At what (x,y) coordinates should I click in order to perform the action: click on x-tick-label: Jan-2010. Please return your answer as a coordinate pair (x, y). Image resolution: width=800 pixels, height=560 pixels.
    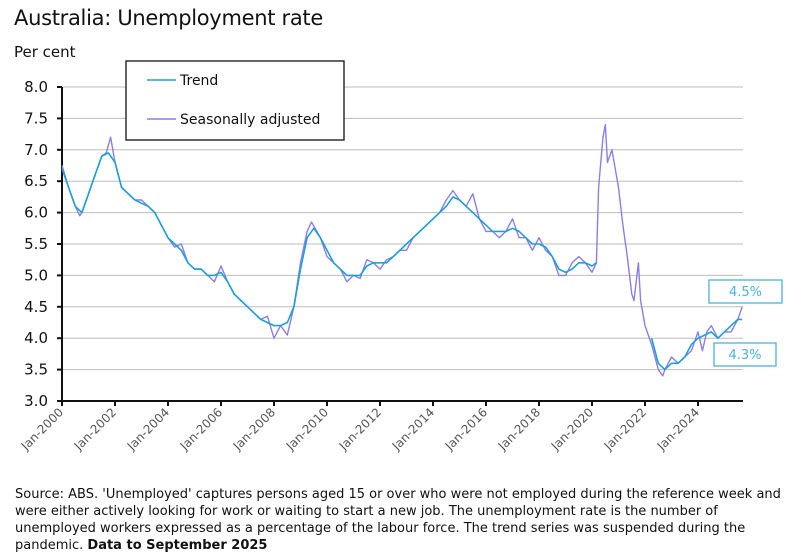
    Looking at the image, I should click on (307, 429).